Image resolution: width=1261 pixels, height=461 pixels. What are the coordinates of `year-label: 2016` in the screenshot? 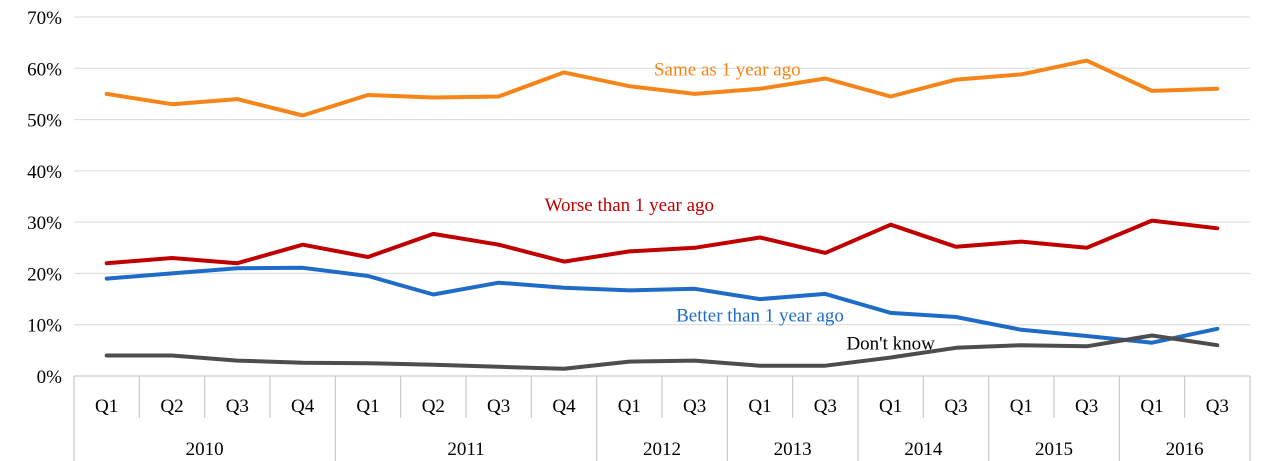 It's located at (1185, 449).